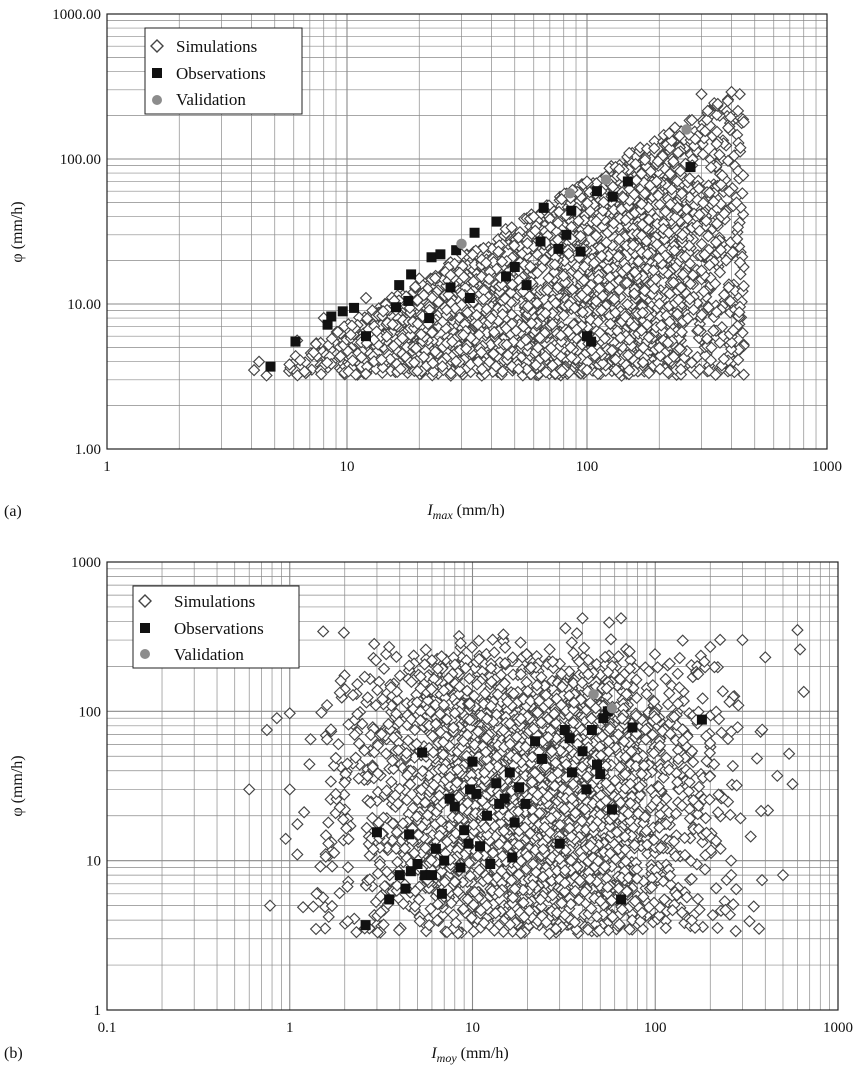  Describe the element at coordinates (216, 46) in the screenshot. I see `legend-label-simulations-a: Simulations` at that location.